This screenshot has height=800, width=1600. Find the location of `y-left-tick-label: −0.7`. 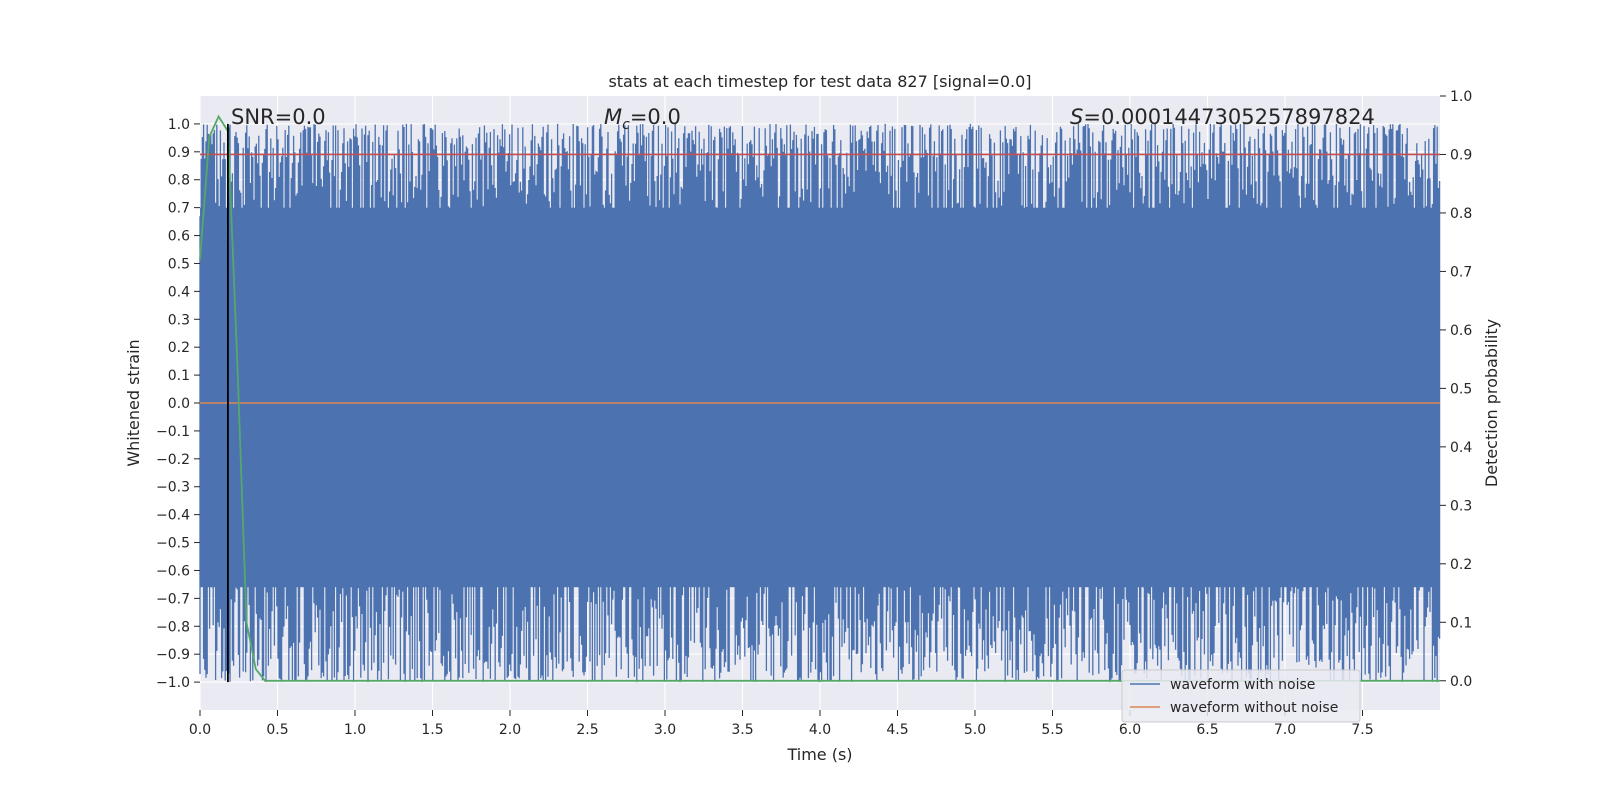

y-left-tick-label: −0.7 is located at coordinates (173, 599).